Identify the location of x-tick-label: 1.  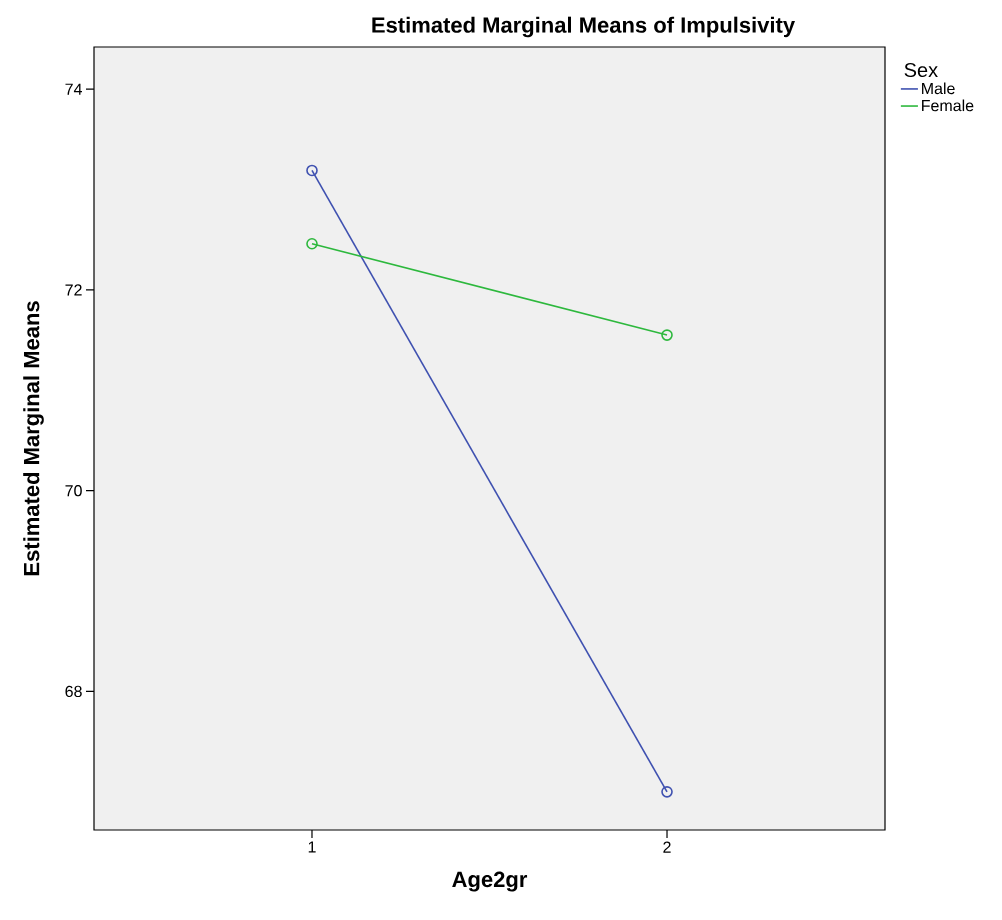
(312, 847).